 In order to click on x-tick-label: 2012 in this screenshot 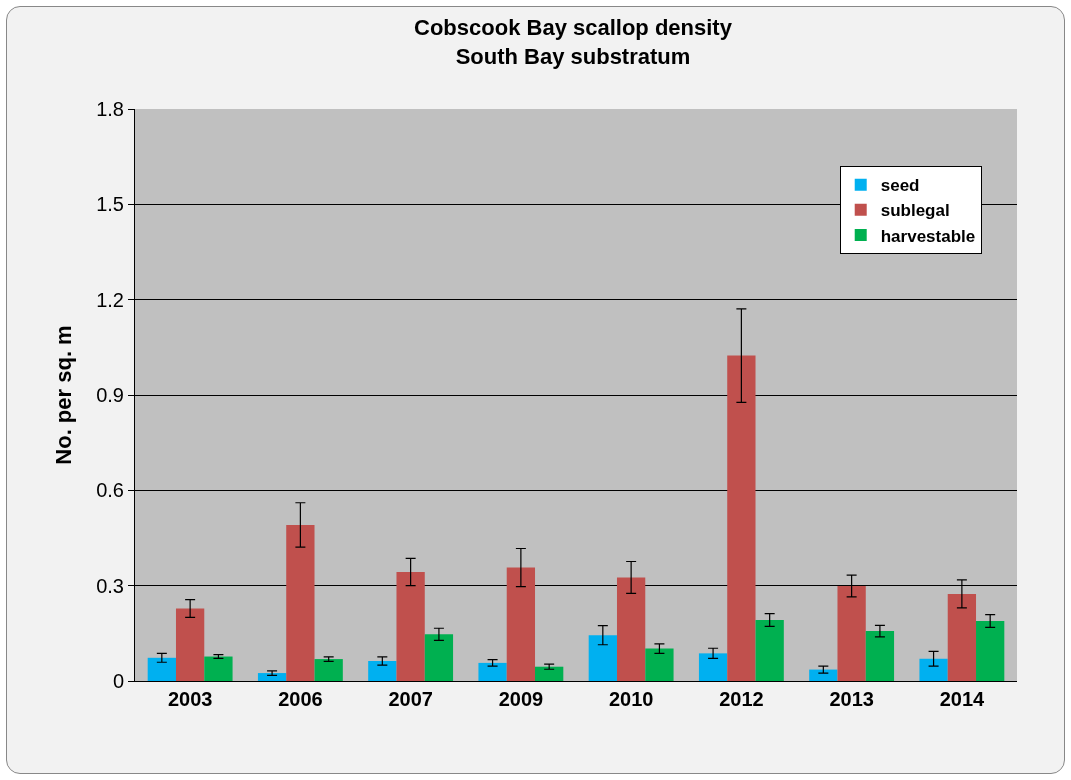, I will do `click(741, 699)`.